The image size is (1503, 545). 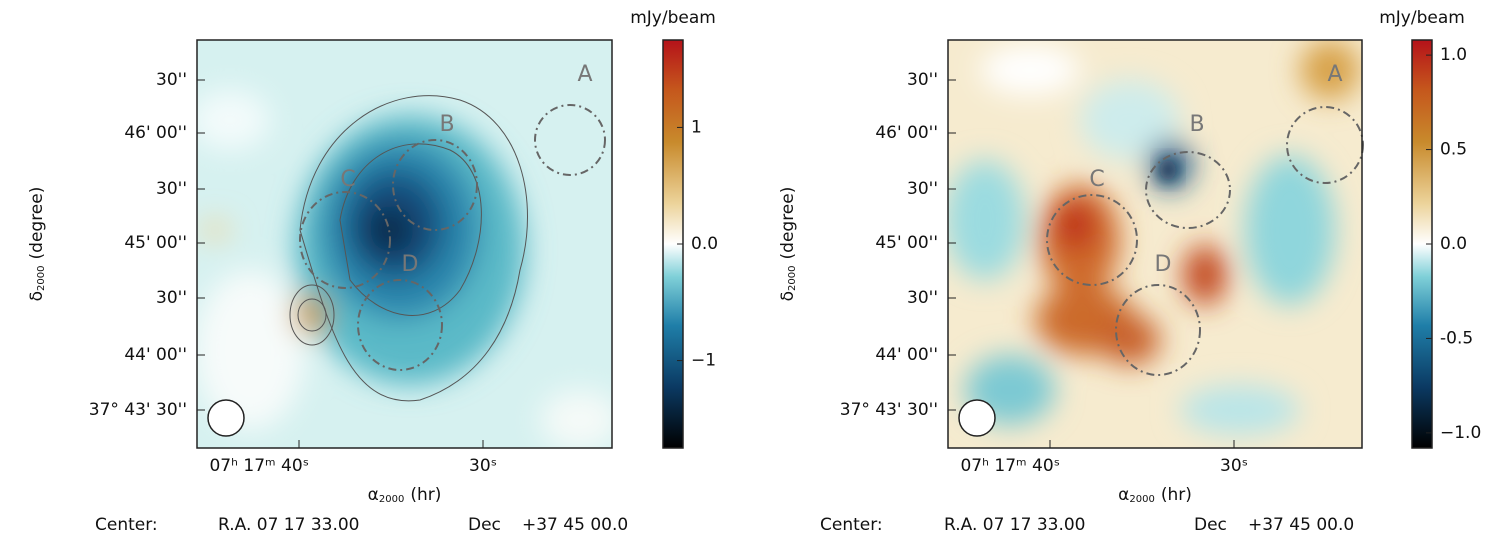 I want to click on colorbar-tick-label: −1.0, so click(x=1460, y=433).